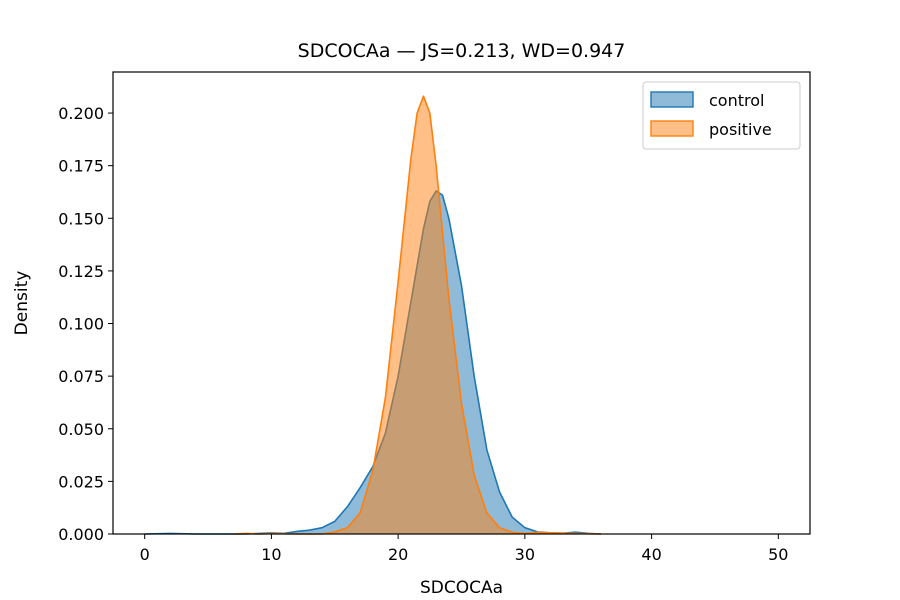  What do you see at coordinates (461, 588) in the screenshot?
I see `x-axis-label: SDCOCAa` at bounding box center [461, 588].